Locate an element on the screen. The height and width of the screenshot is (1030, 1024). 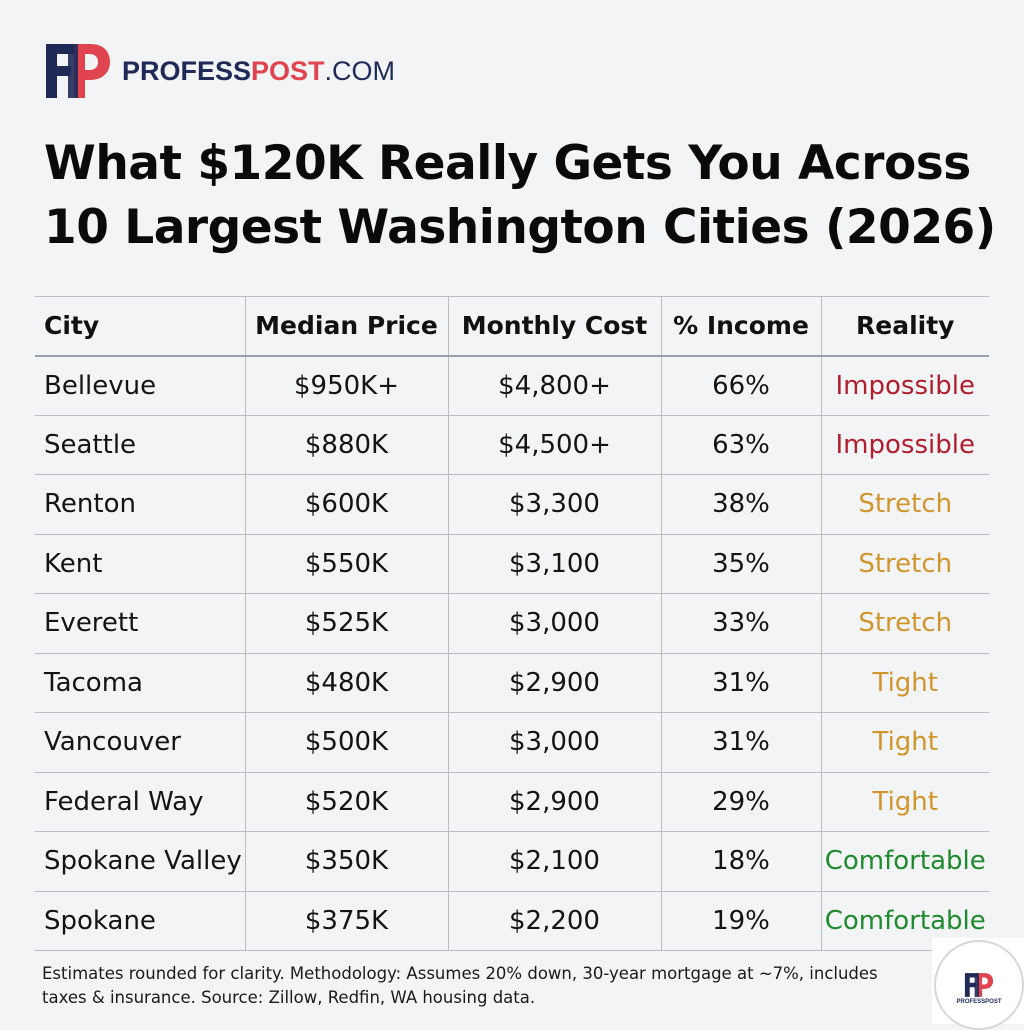
header-reality: Reality is located at coordinates (904, 326).